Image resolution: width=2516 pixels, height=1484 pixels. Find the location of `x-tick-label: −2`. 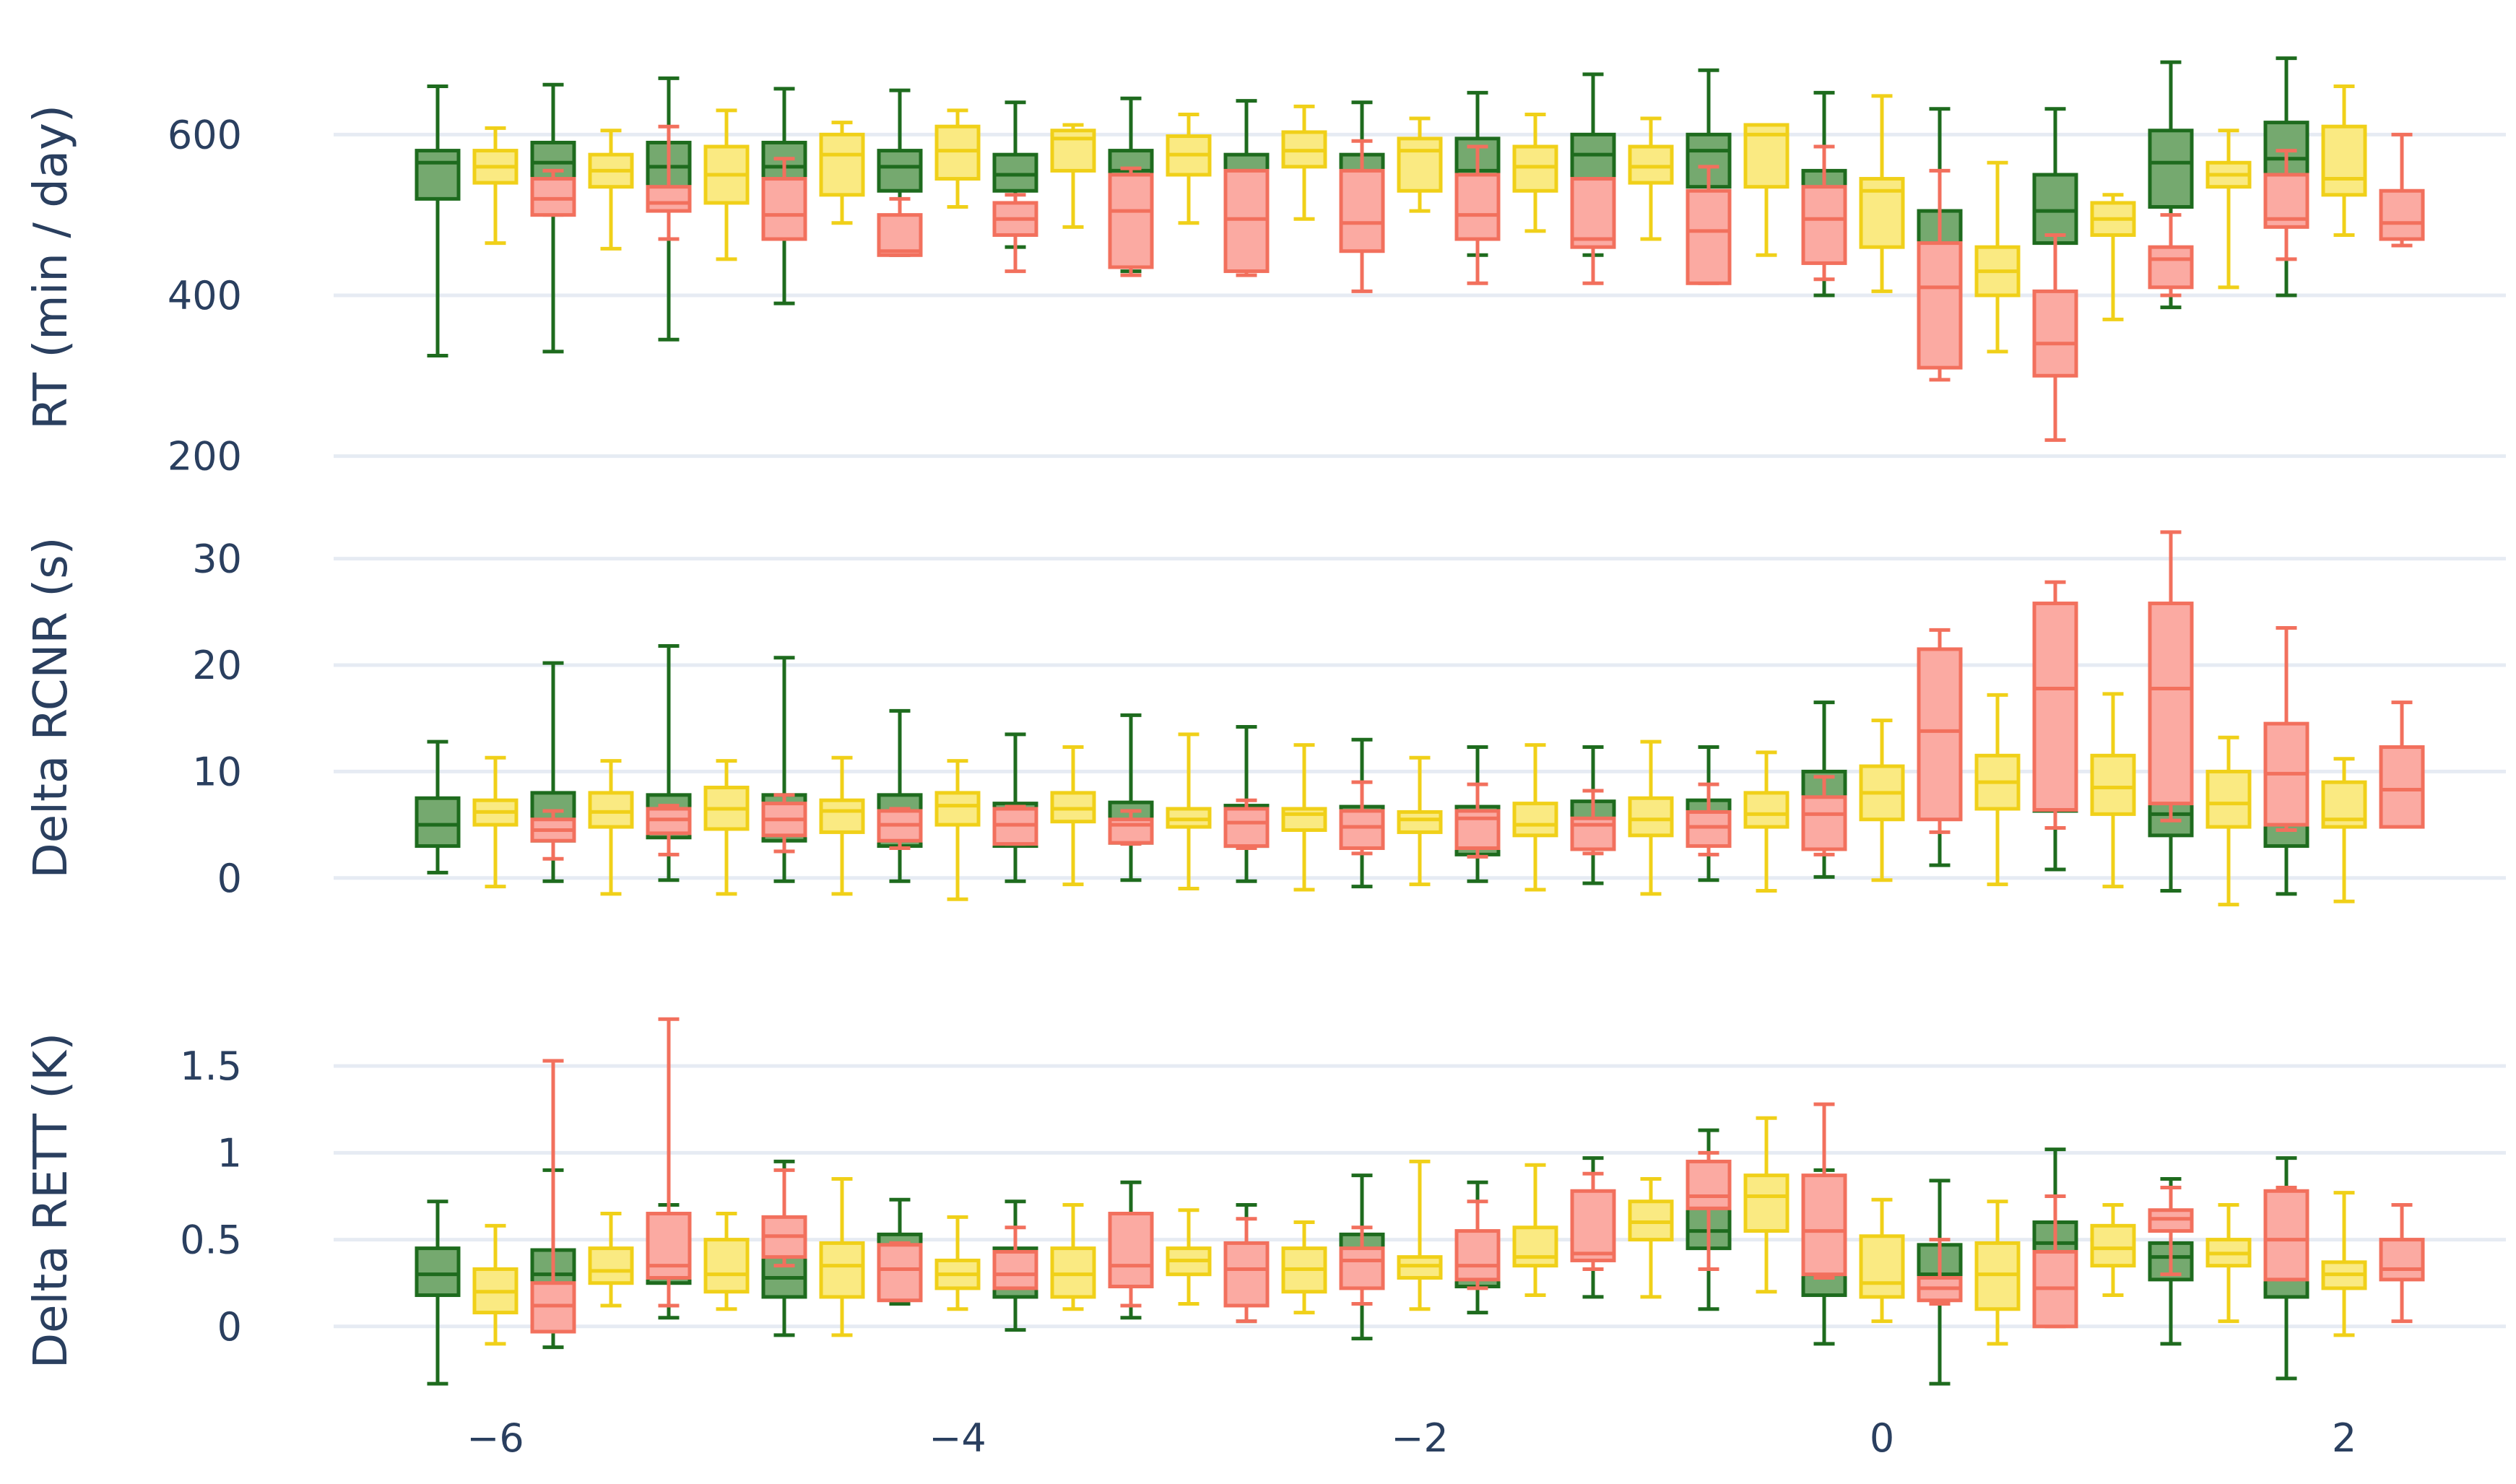

x-tick-label: −2 is located at coordinates (1420, 1438).